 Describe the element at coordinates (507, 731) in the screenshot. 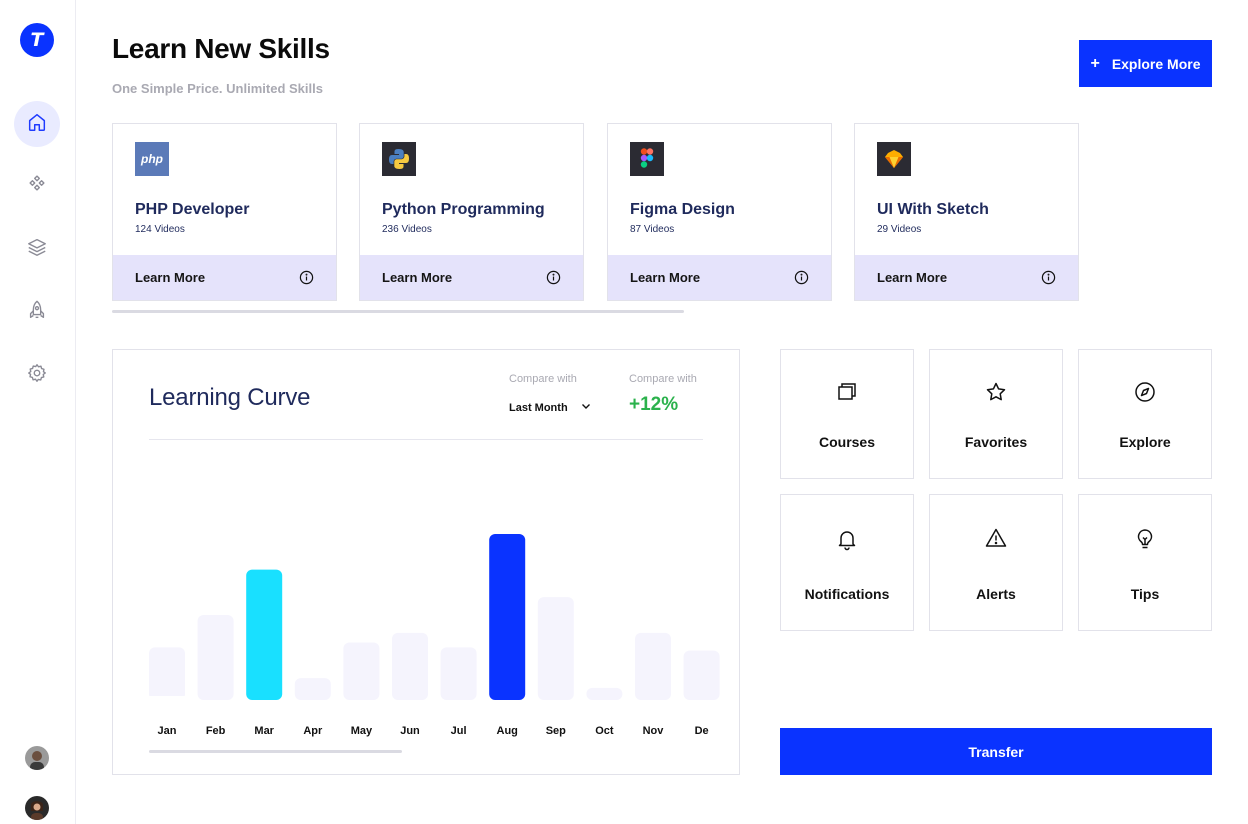

I see `x-tick-label: Aug` at that location.